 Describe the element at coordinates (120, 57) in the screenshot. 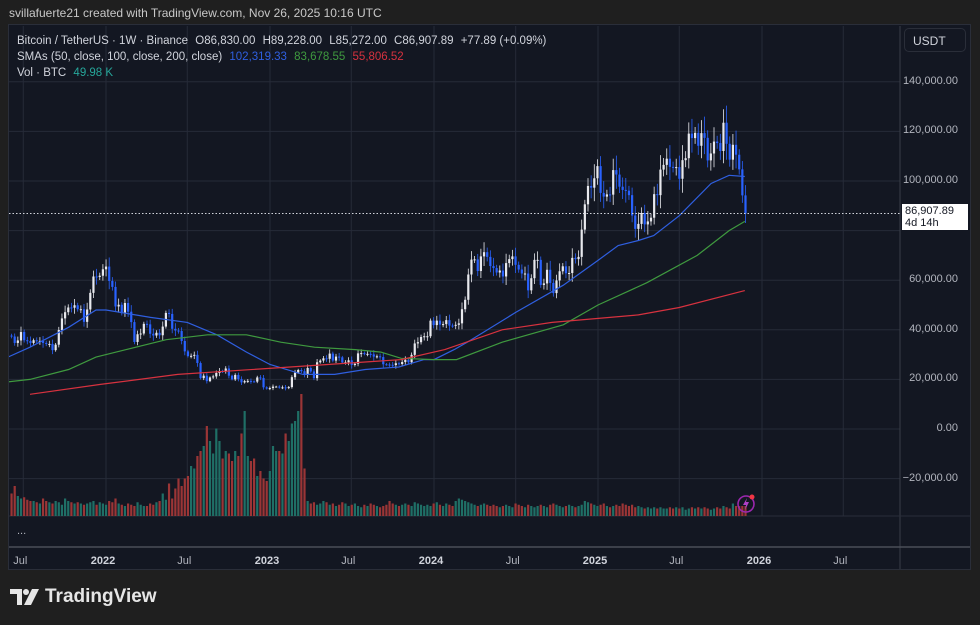

I see `legend-sma-label: SMAs (50, close, 100, close, 200, close)` at that location.